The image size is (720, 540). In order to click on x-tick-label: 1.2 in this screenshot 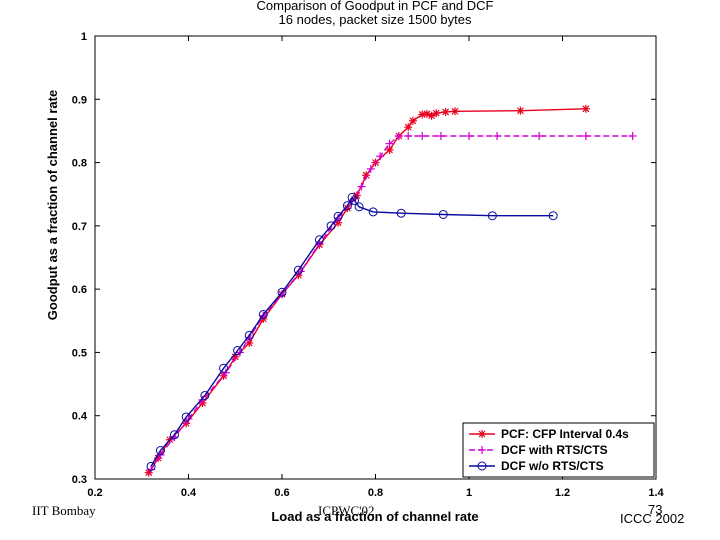, I will do `click(562, 493)`.